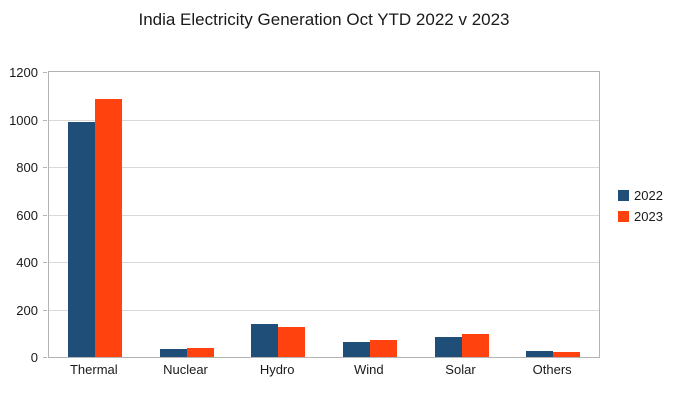  What do you see at coordinates (265, 340) in the screenshot?
I see `bar-2022-hydro` at bounding box center [265, 340].